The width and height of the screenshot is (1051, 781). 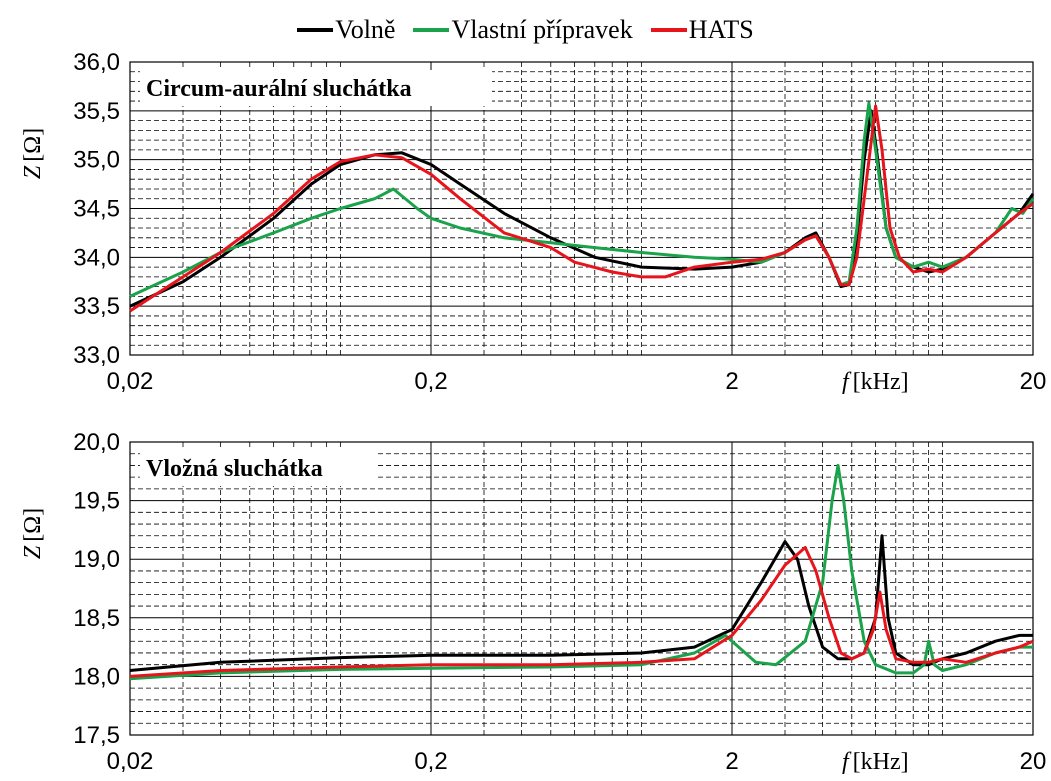 I want to click on panel-circum-ytick-label: 36,0, so click(x=96, y=62).